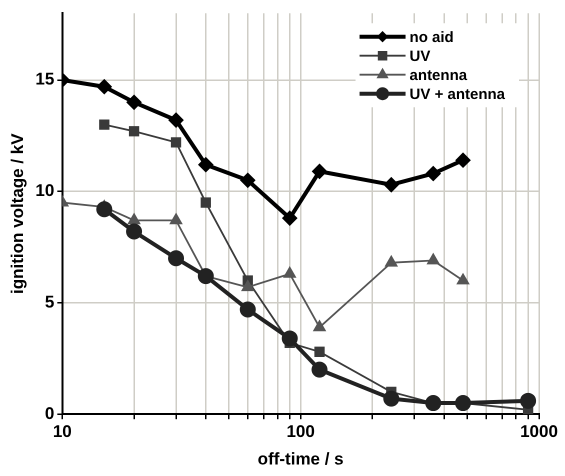 The width and height of the screenshot is (565, 476). What do you see at coordinates (49, 302) in the screenshot?
I see `y-tick-label: 5` at bounding box center [49, 302].